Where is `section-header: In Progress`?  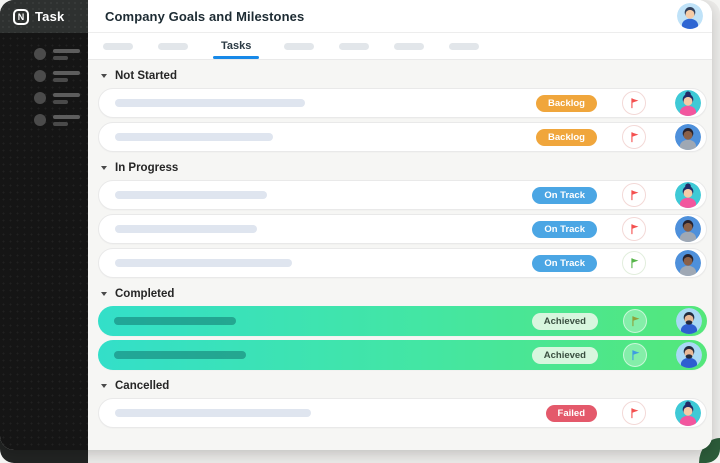 section-header: In Progress is located at coordinates (404, 167).